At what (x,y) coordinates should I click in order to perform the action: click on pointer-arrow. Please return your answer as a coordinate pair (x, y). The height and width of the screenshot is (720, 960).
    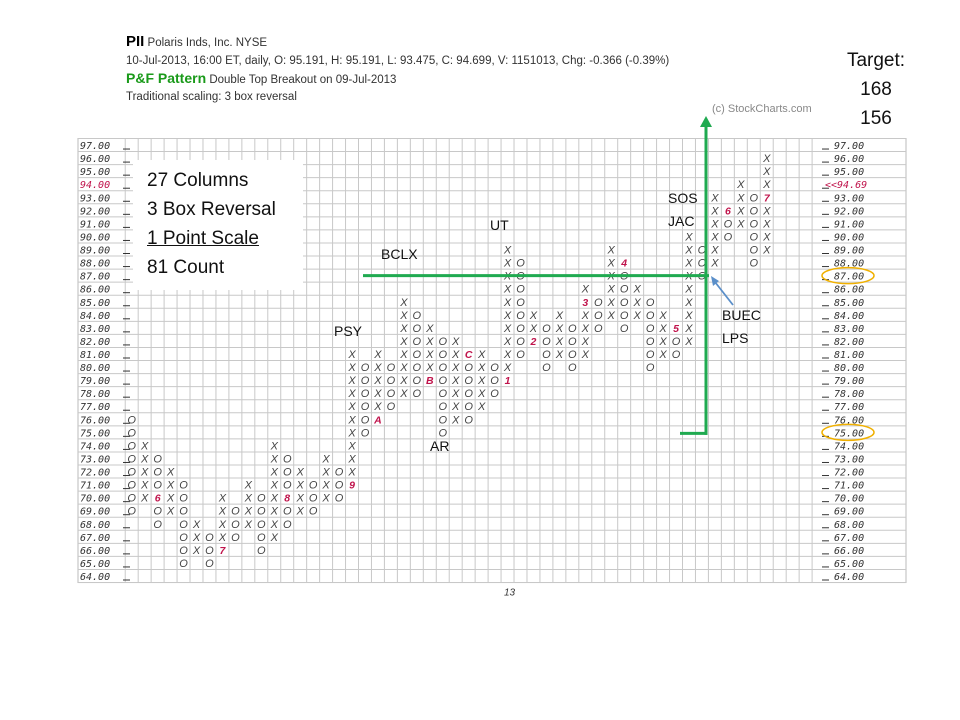
    Looking at the image, I should click on (724, 293).